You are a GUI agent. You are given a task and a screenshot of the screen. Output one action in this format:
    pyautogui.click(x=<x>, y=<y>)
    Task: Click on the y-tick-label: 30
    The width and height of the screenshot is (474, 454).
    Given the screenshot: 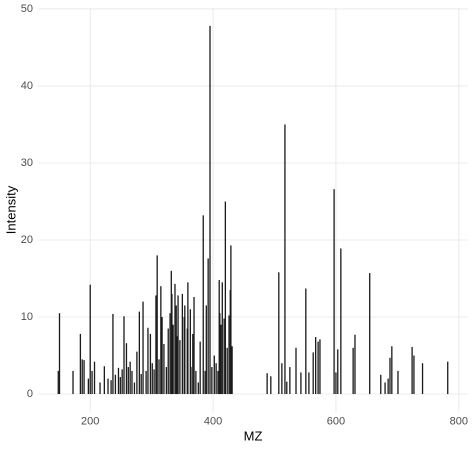 What is the action you would take?
    pyautogui.click(x=27, y=163)
    